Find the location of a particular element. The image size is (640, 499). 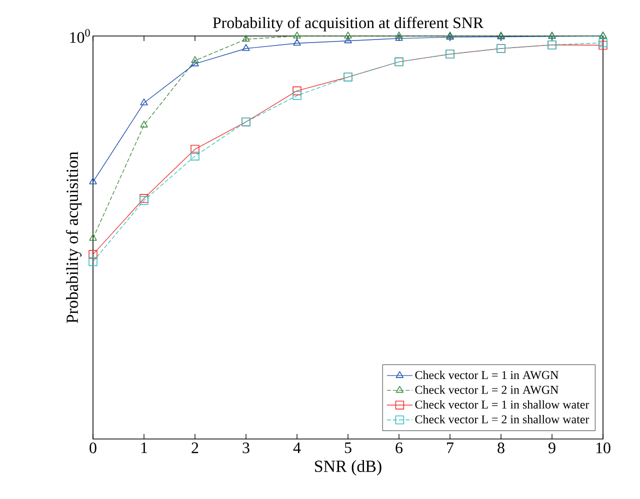

chart-title: Probability of acquisition at different SNR is located at coordinates (348, 24).